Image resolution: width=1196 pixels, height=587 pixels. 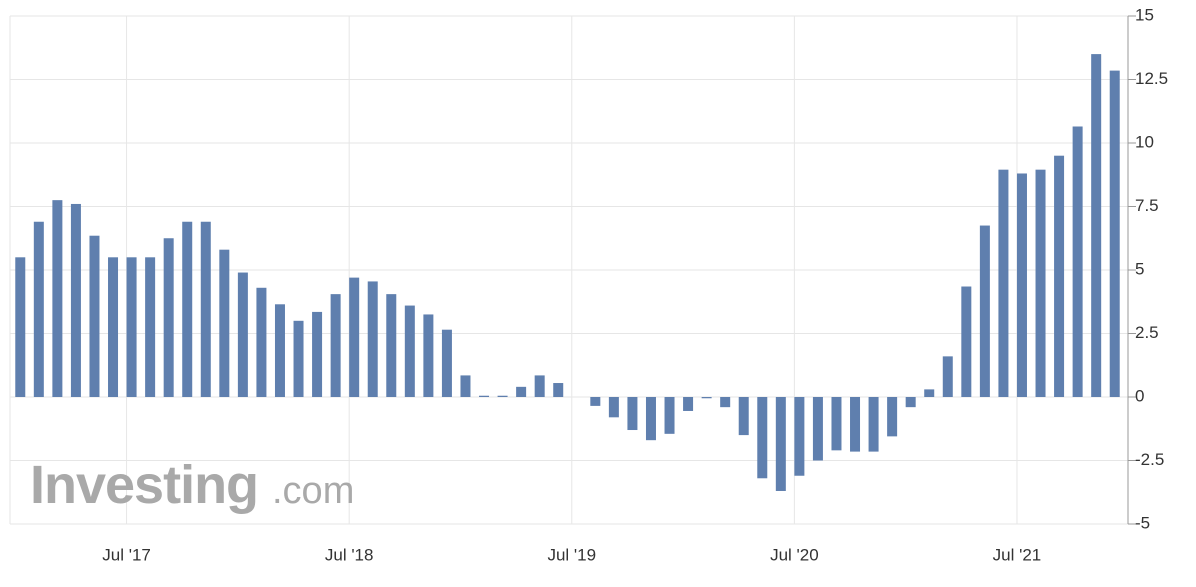 I want to click on x-tick-label: Jul '20, so click(x=794, y=554).